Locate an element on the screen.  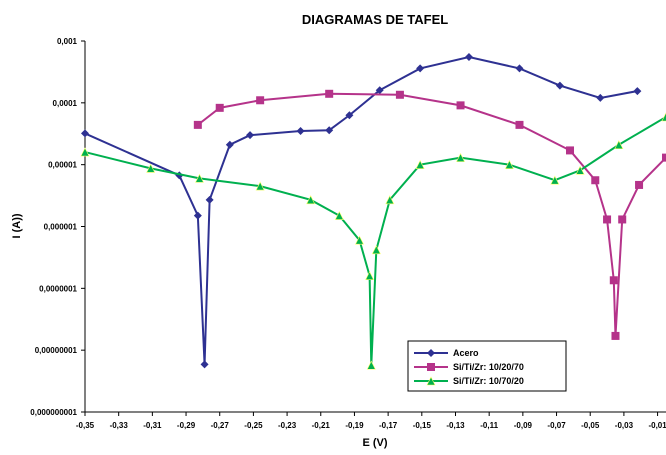
x-tick-label: -0,35 is located at coordinates (85, 425).